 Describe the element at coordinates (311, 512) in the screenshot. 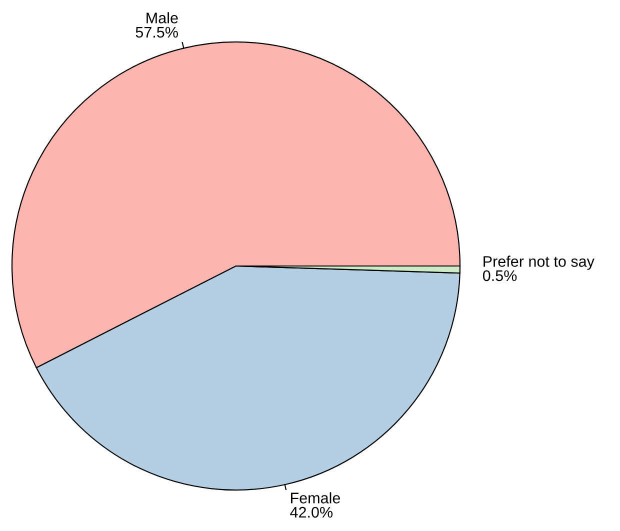

I see `data-label: 42.0%` at that location.